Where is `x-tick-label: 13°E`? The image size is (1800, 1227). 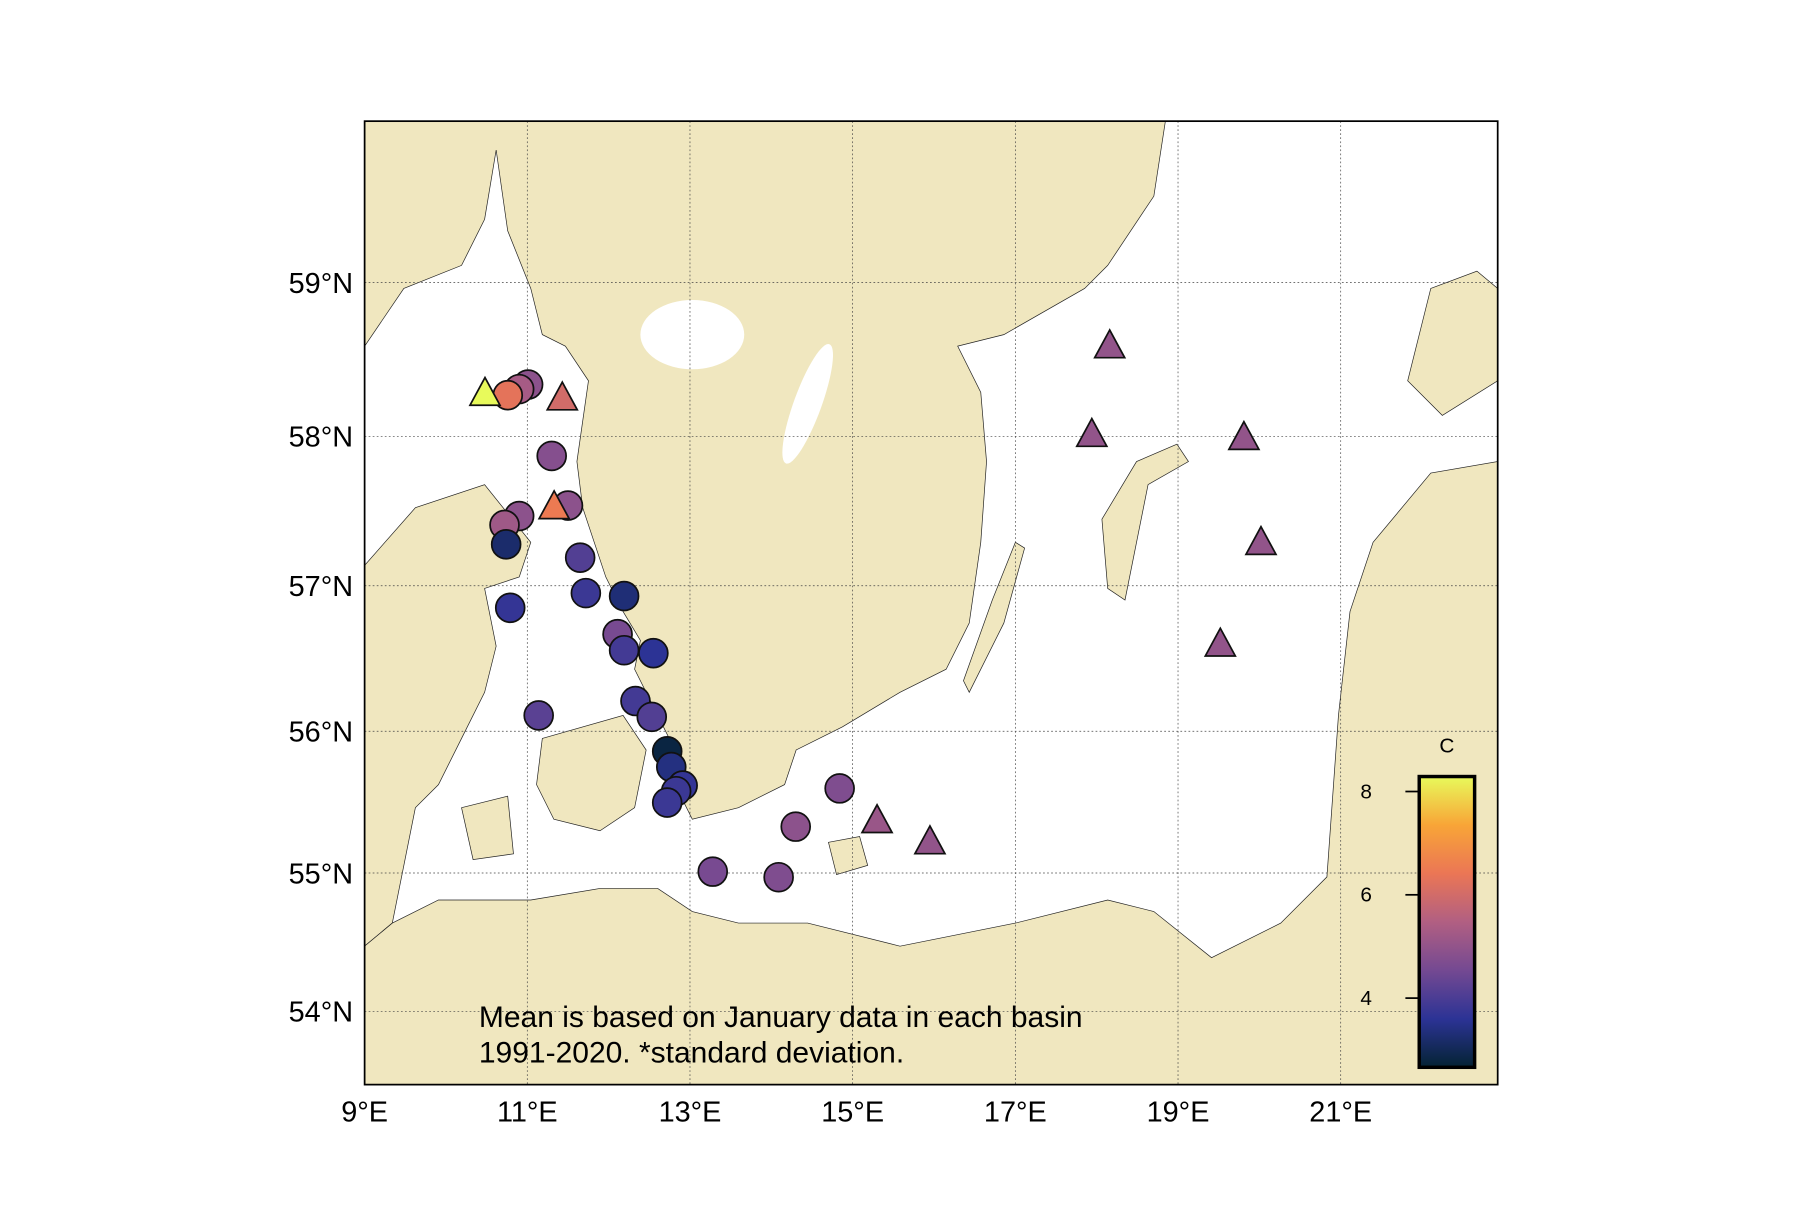
x-tick-label: 13°E is located at coordinates (690, 1113).